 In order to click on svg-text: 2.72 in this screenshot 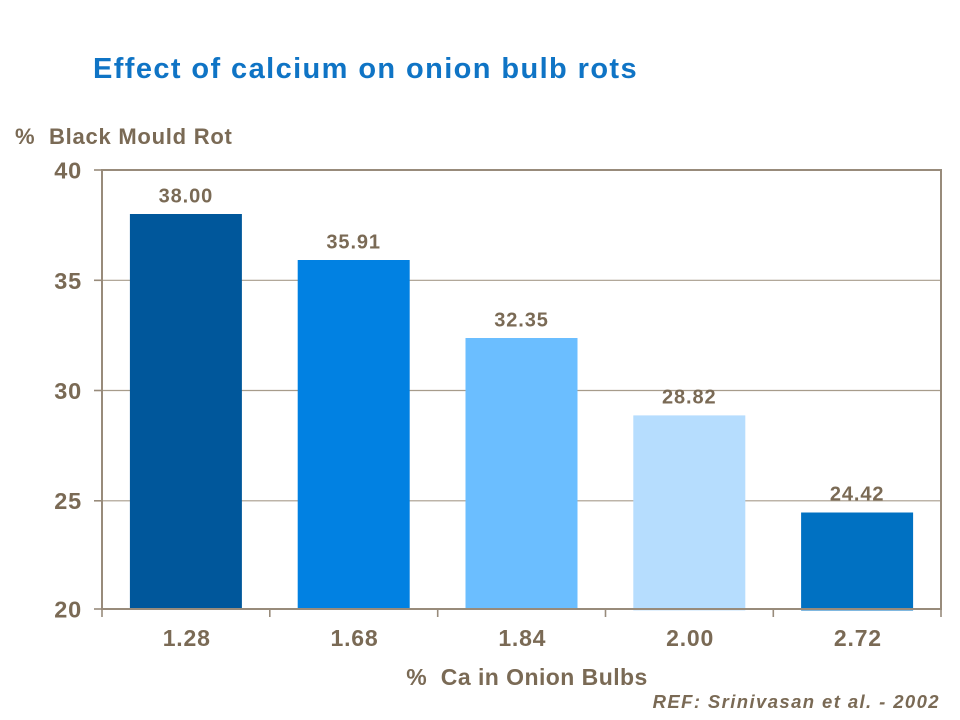, I will do `click(858, 638)`.